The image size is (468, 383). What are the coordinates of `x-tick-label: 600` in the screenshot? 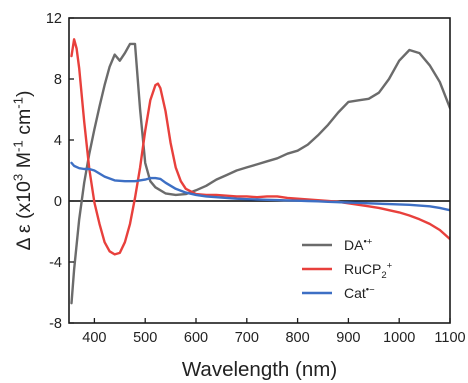 It's located at (196, 338).